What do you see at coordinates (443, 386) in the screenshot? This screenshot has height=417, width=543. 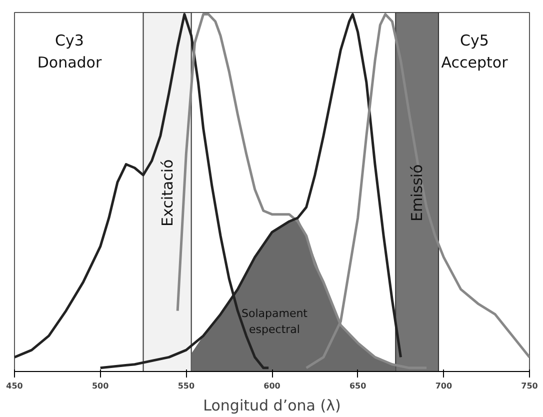 I see `x-tick-label: 700` at bounding box center [443, 386].